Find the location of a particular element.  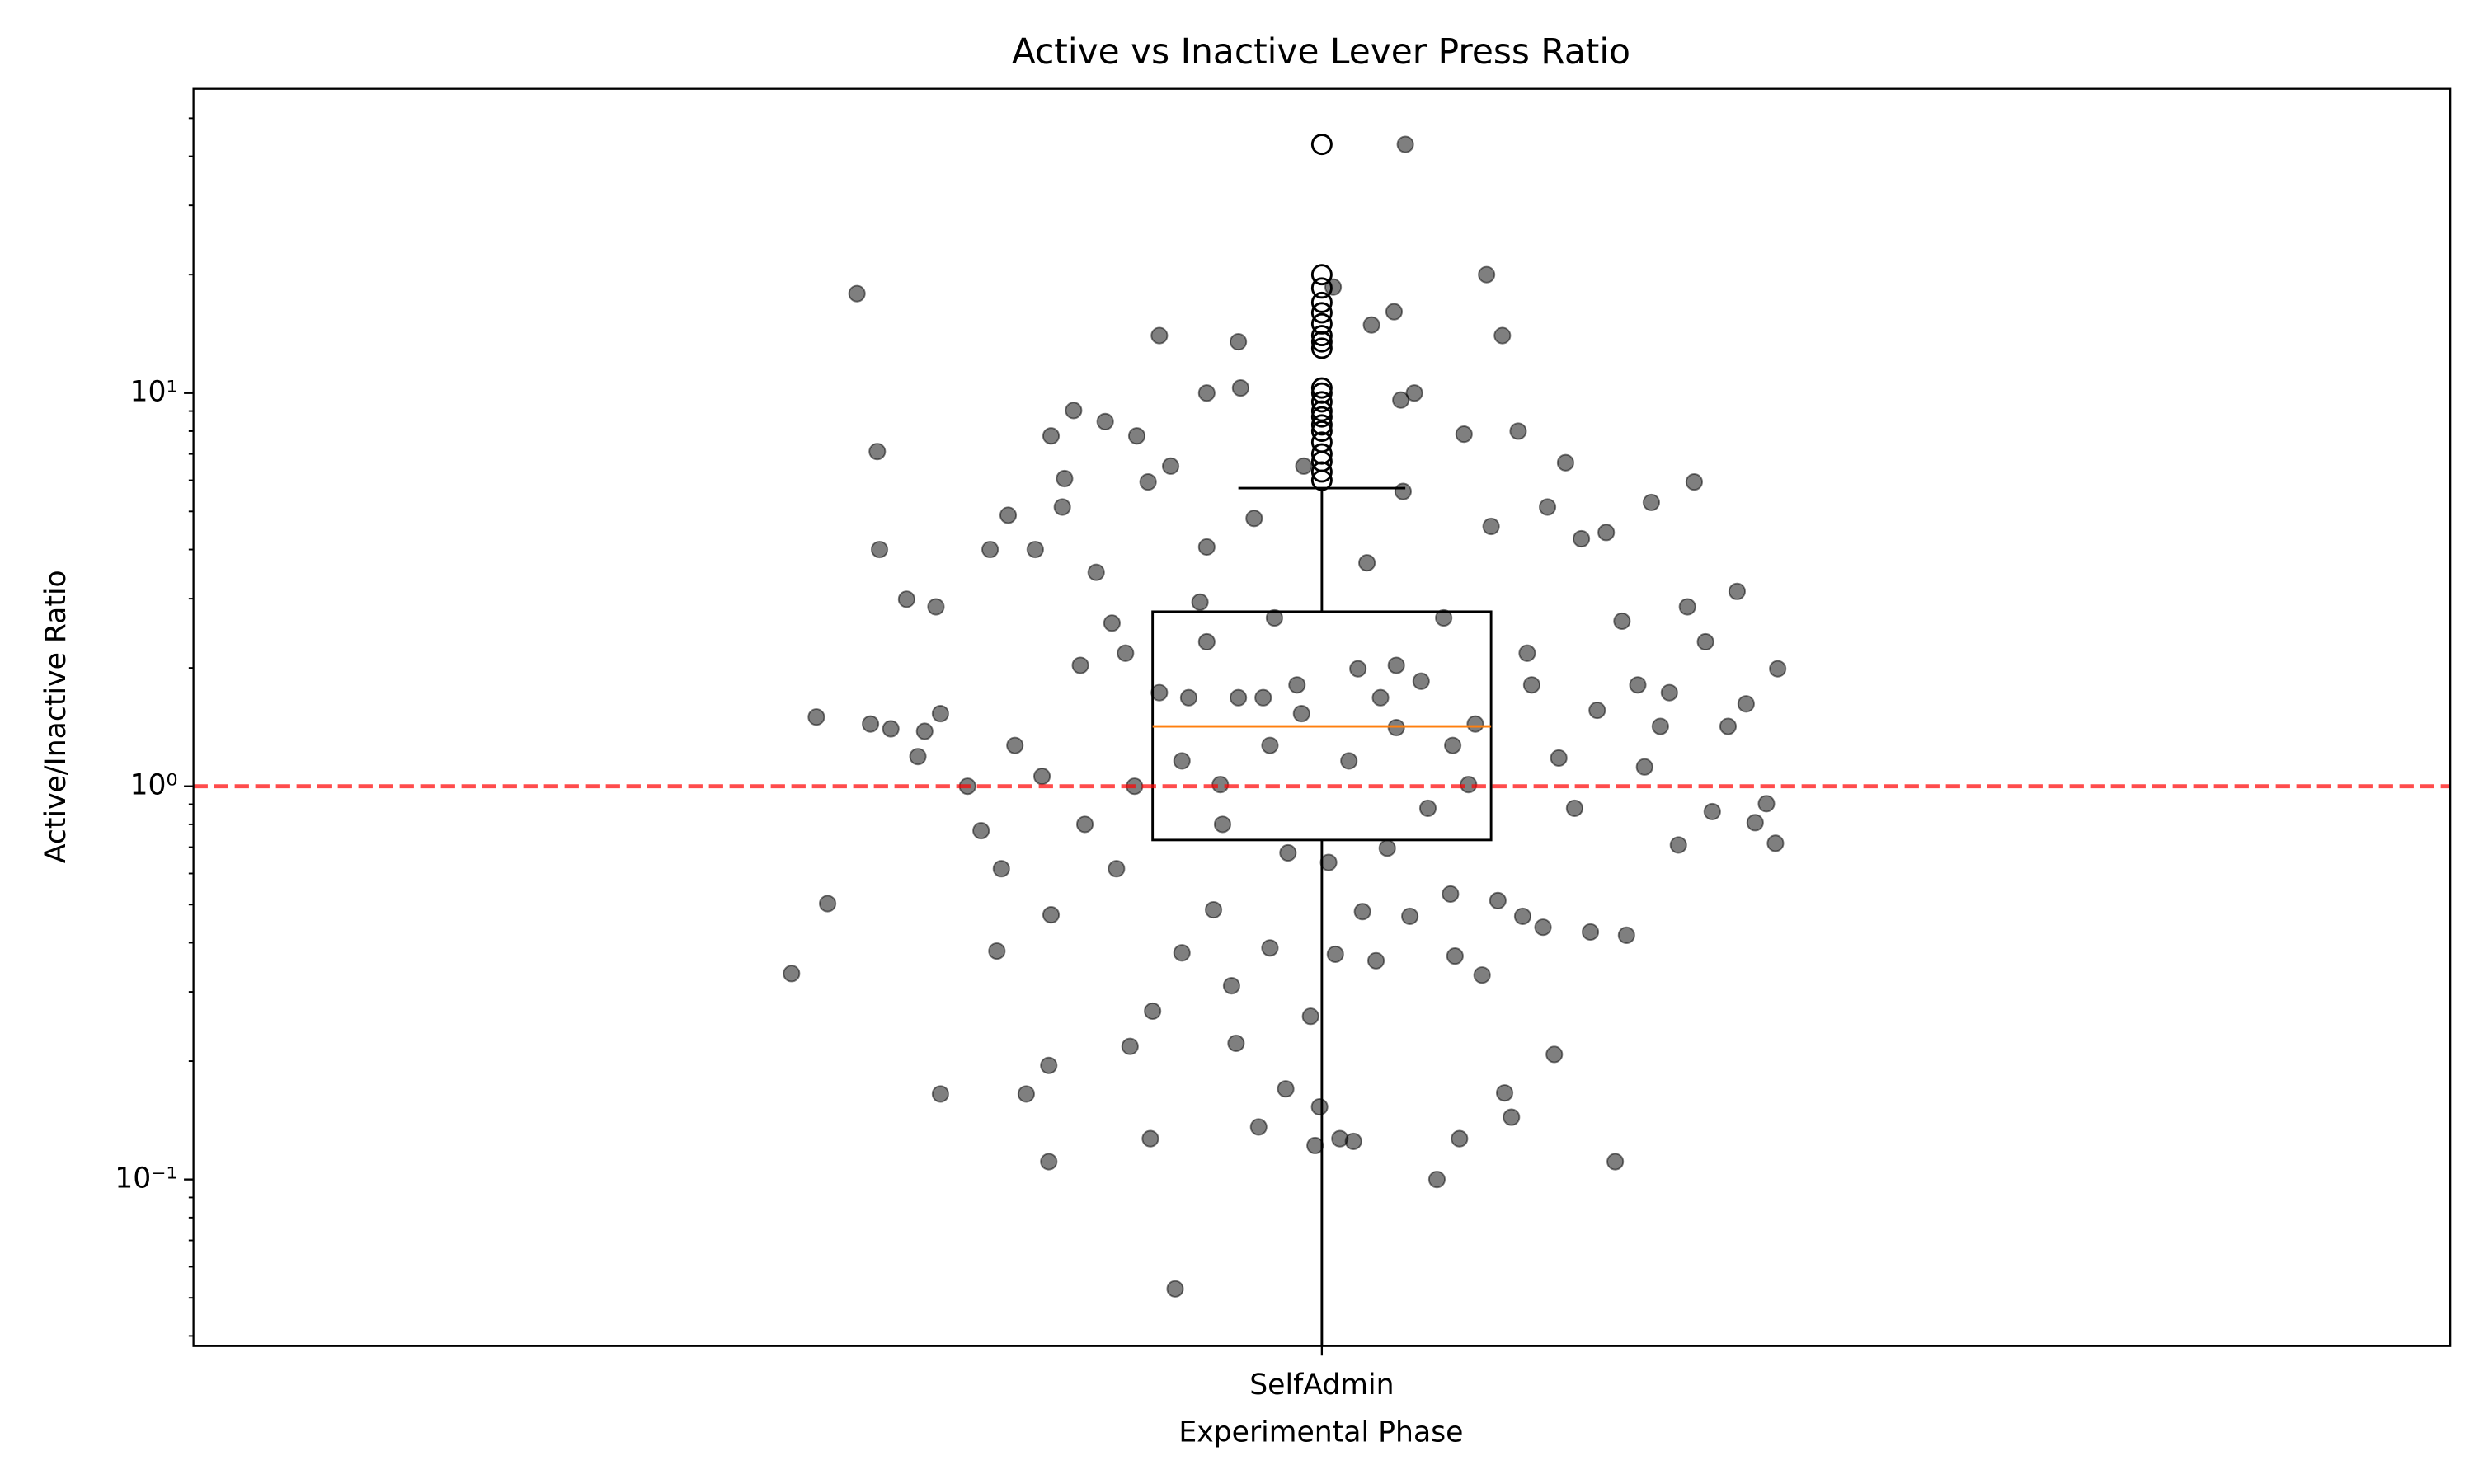

y-tick-label: 10⁻¹ is located at coordinates (146, 1178).